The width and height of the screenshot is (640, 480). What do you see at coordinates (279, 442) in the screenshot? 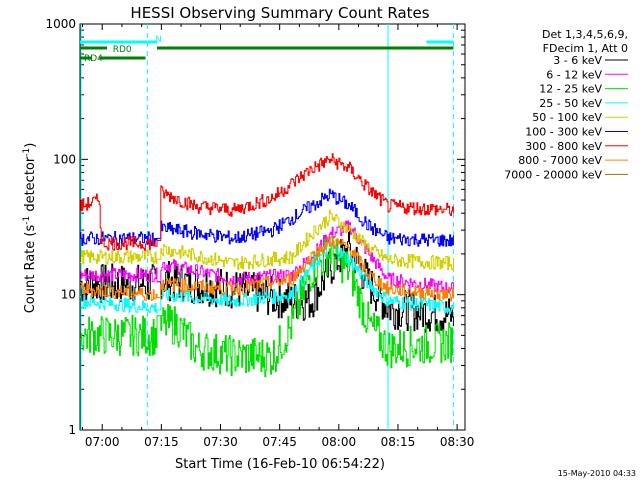
I see `x-tick-label: 07:45` at bounding box center [279, 442].